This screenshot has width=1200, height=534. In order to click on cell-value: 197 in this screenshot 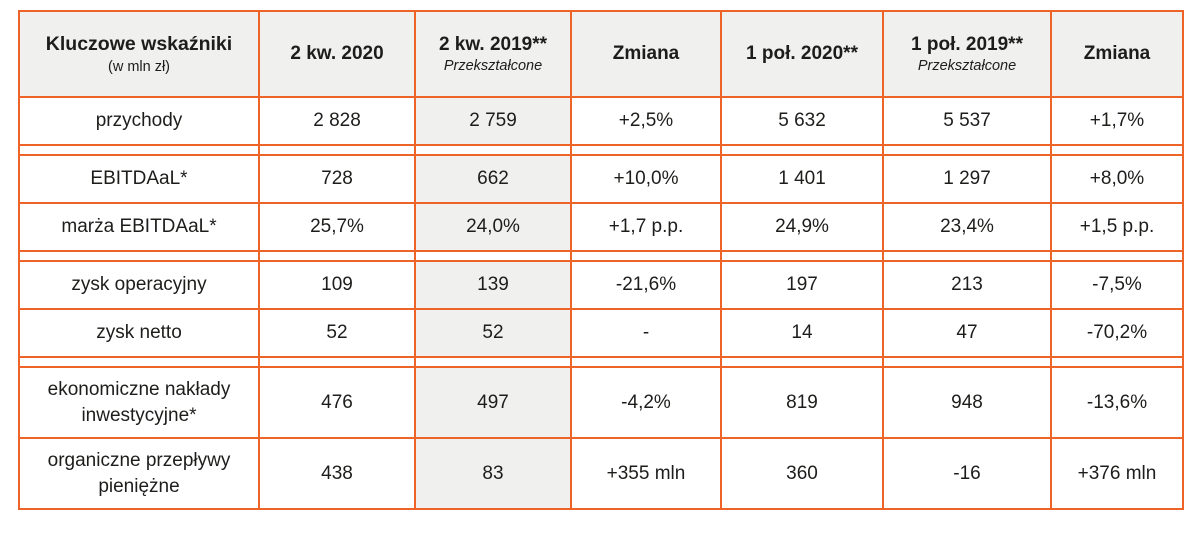, I will do `click(802, 285)`.